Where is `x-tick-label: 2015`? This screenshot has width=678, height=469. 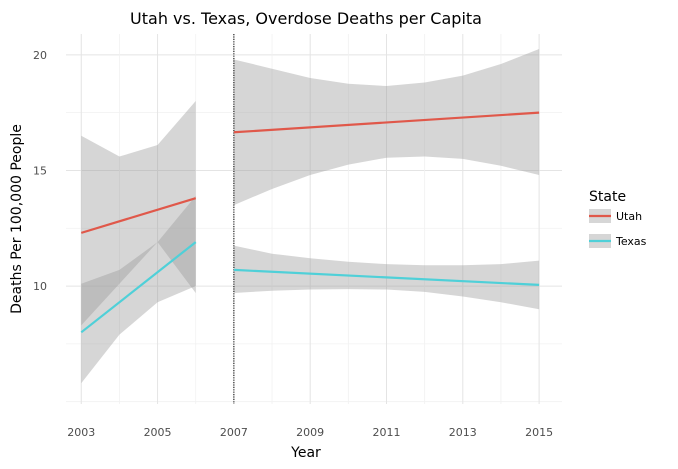 x-tick-label: 2015 is located at coordinates (539, 432).